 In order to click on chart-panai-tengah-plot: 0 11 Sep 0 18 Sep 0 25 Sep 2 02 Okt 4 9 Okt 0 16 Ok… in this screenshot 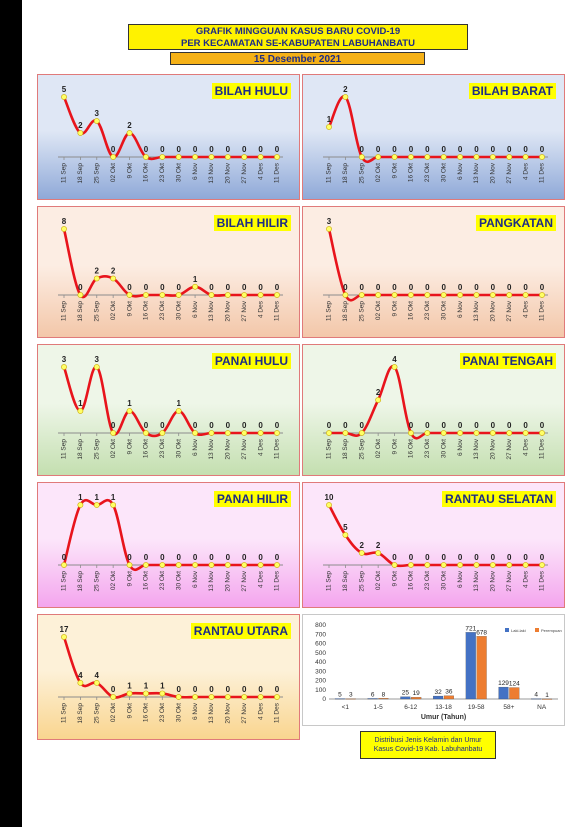, I will do `click(435, 407)`.